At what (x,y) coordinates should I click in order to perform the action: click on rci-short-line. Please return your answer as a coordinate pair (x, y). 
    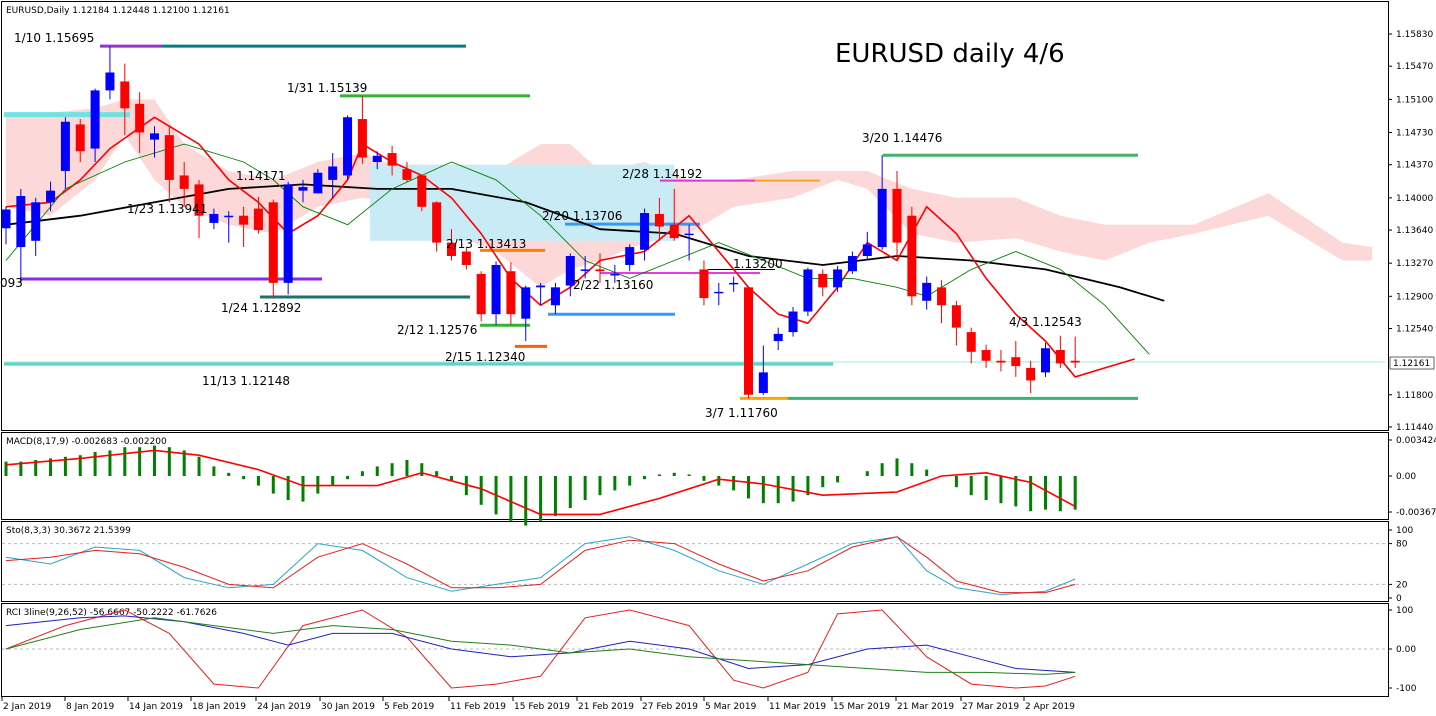
    Looking at the image, I should click on (540, 649).